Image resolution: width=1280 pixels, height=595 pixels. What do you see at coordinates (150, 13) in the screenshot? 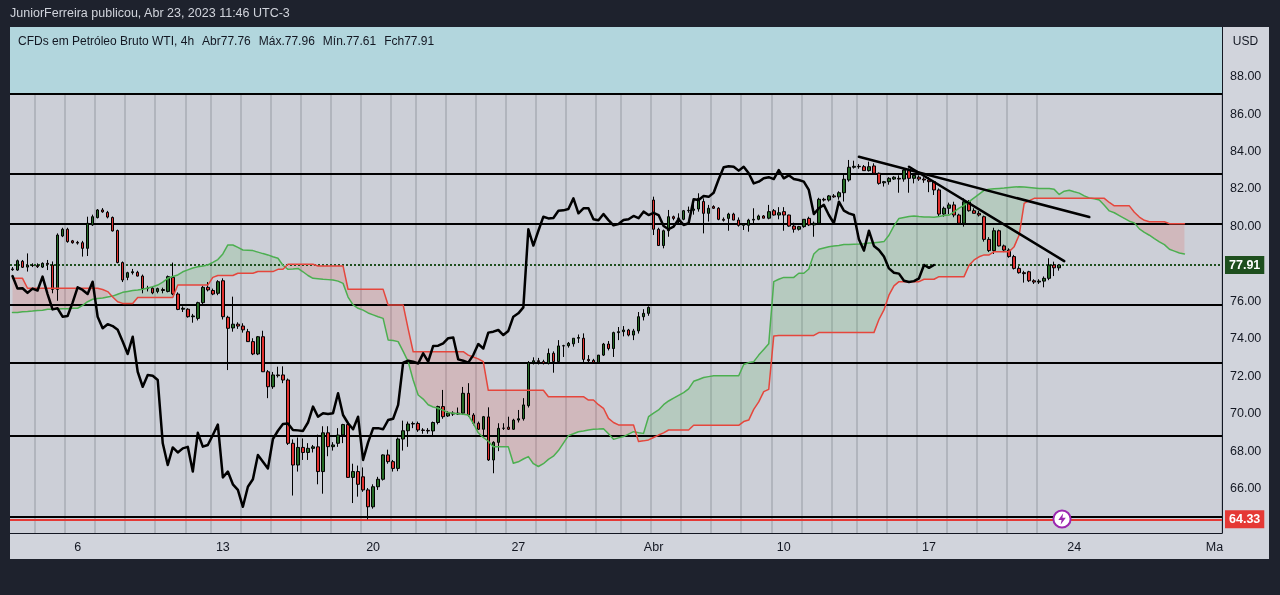
I see `chart-title: JuniorFerreira publicou, Abr 23, 2023 11:46 UTC-3` at bounding box center [150, 13].